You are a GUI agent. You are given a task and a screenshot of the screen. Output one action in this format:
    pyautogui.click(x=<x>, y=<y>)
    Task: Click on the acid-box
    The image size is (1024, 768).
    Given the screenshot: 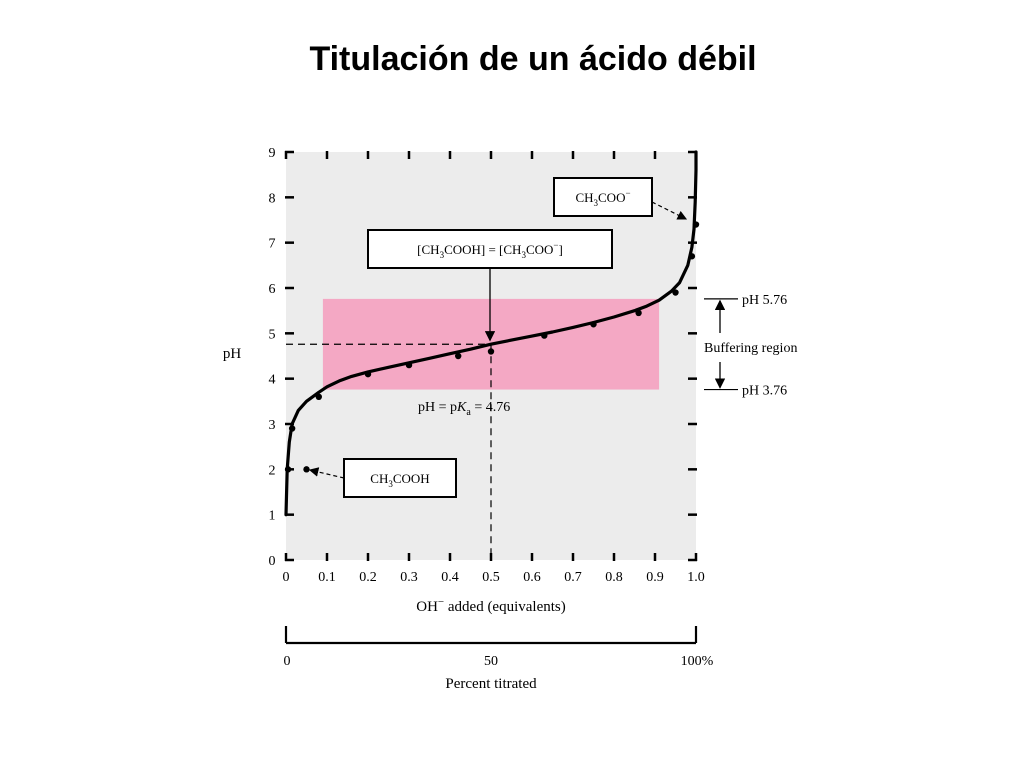 What is the action you would take?
    pyautogui.click(x=400, y=478)
    